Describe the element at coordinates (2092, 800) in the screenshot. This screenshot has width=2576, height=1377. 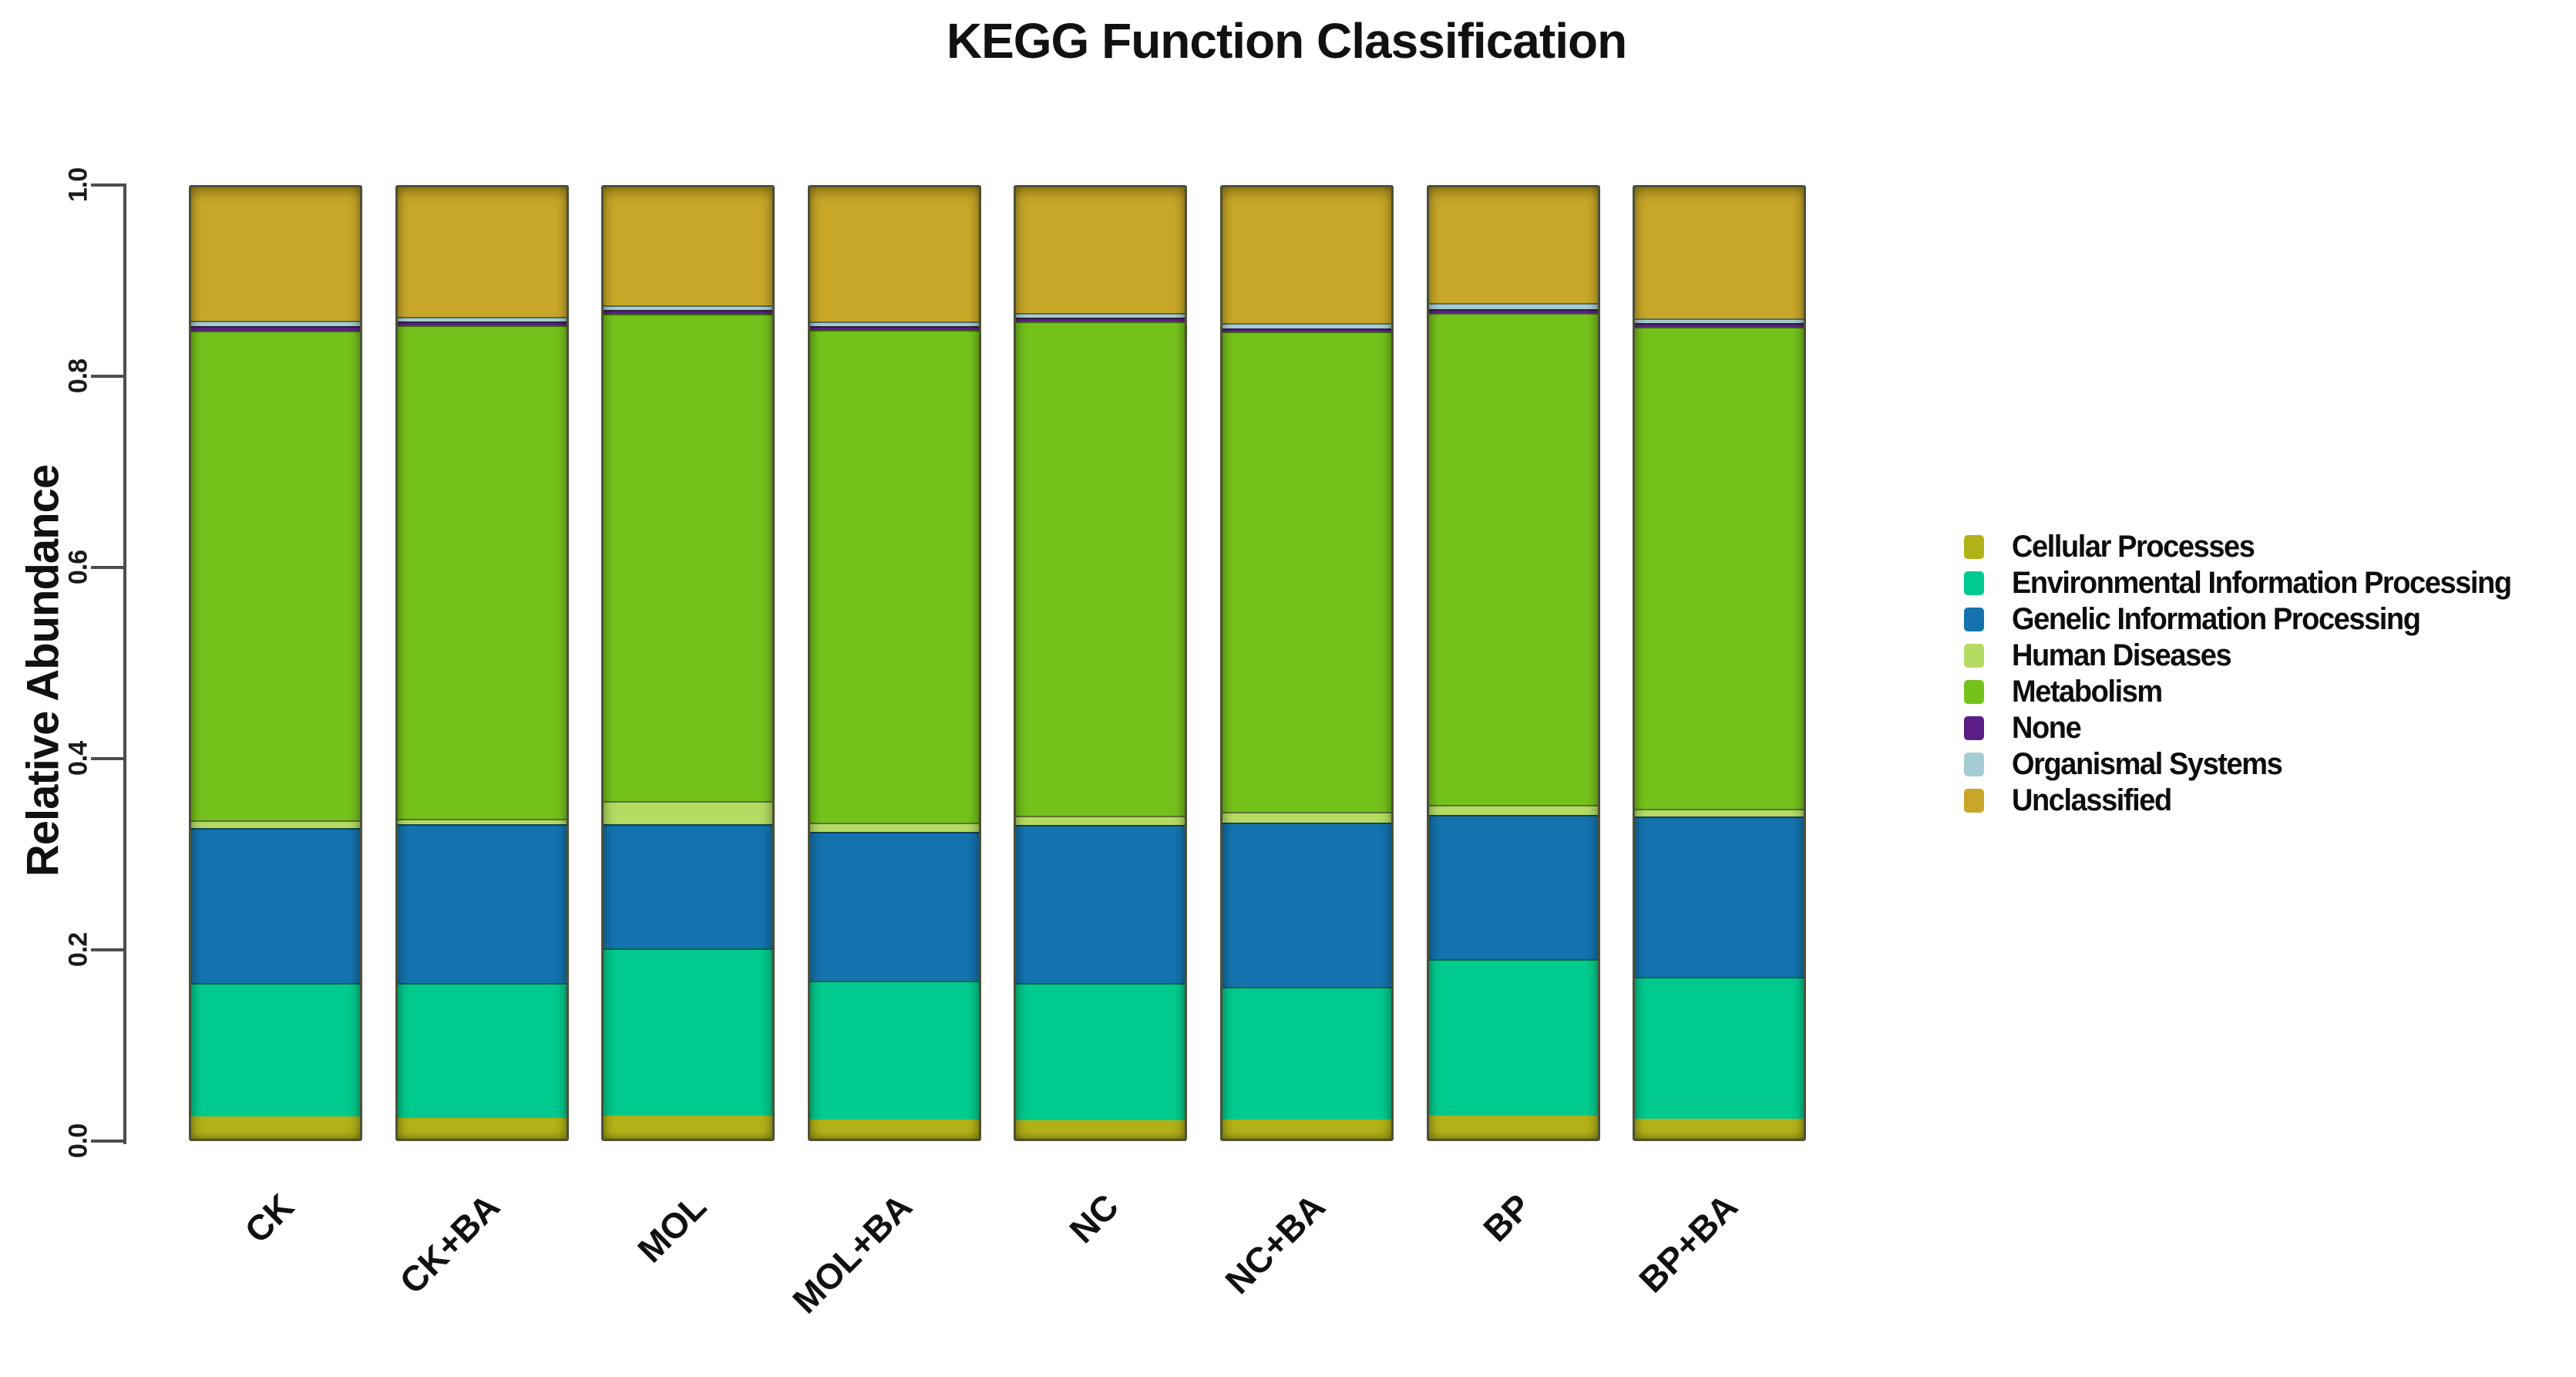
I see `legend-label: Unclassified` at that location.